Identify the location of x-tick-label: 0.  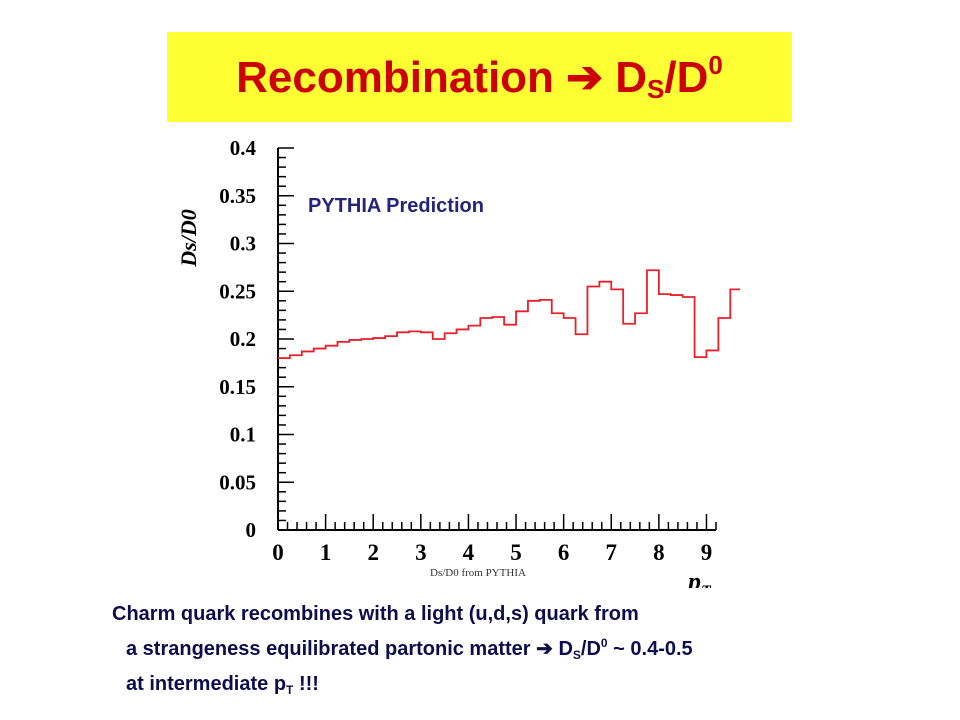
(278, 552).